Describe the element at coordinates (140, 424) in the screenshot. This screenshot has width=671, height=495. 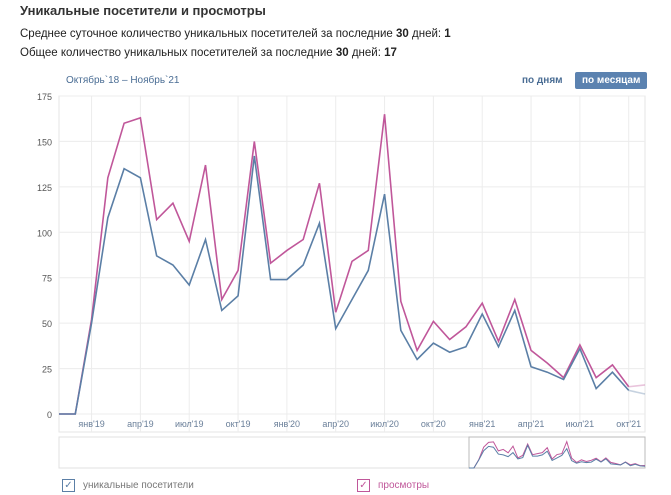
I see `x-tick-label: апр'19` at that location.